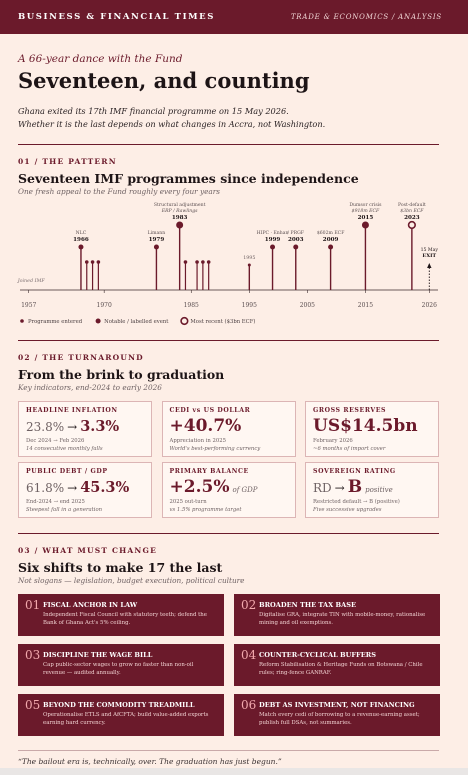 This screenshot has height=775, width=468. What do you see at coordinates (157, 240) in the screenshot?
I see `event-year: 1979` at bounding box center [157, 240].